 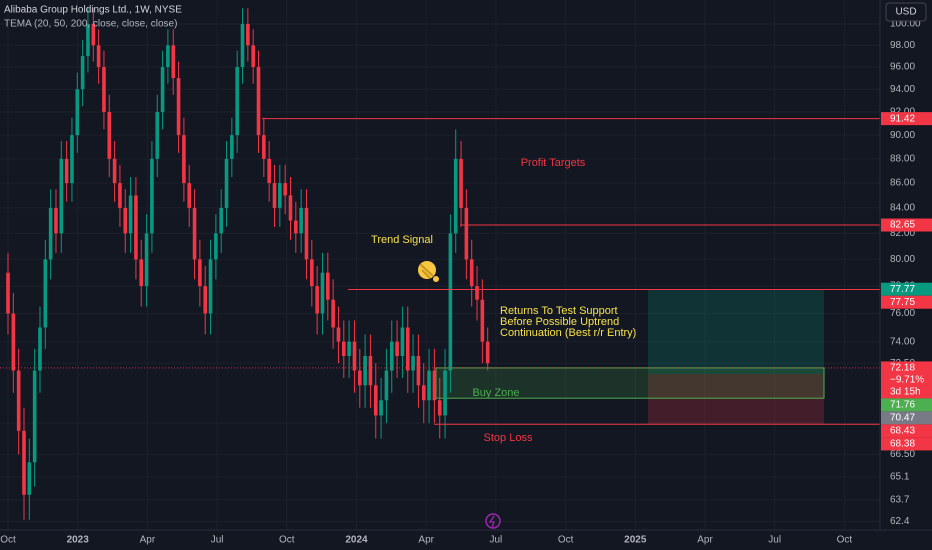 I want to click on currency-label: USD, so click(x=905, y=12).